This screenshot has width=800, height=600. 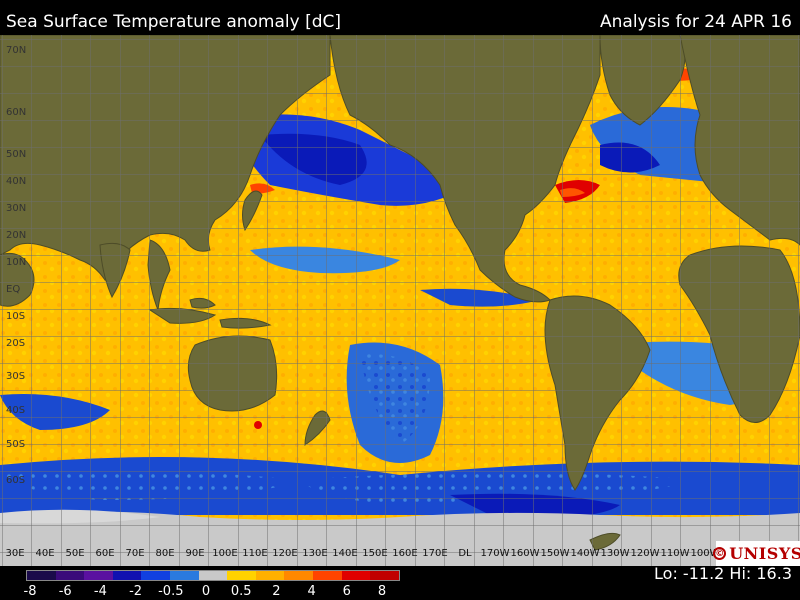 What do you see at coordinates (555, 553) in the screenshot?
I see `longitude-label: 150W` at bounding box center [555, 553].